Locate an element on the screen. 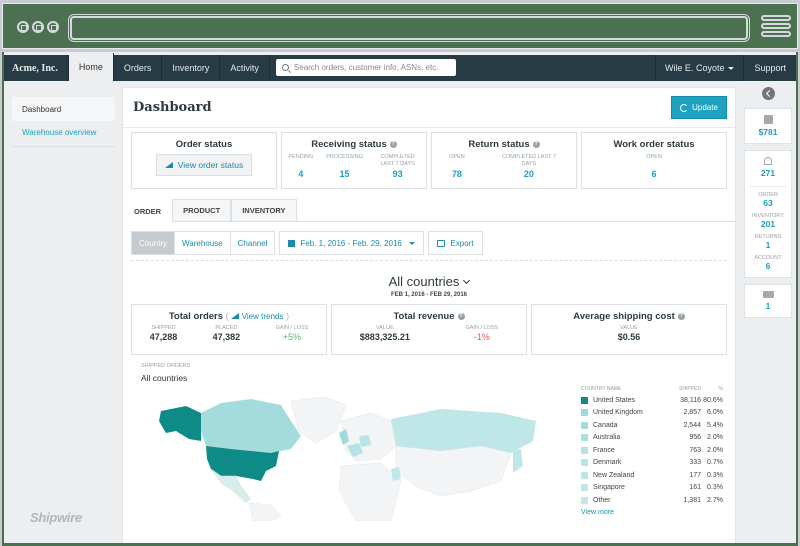  card-title: Order status is located at coordinates (204, 144).